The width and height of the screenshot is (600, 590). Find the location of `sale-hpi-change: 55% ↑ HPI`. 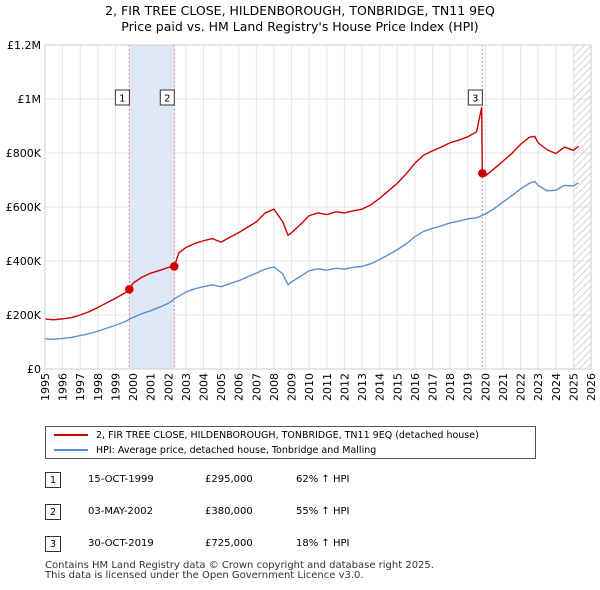

sale-hpi-change: 55% ↑ HPI is located at coordinates (323, 511).